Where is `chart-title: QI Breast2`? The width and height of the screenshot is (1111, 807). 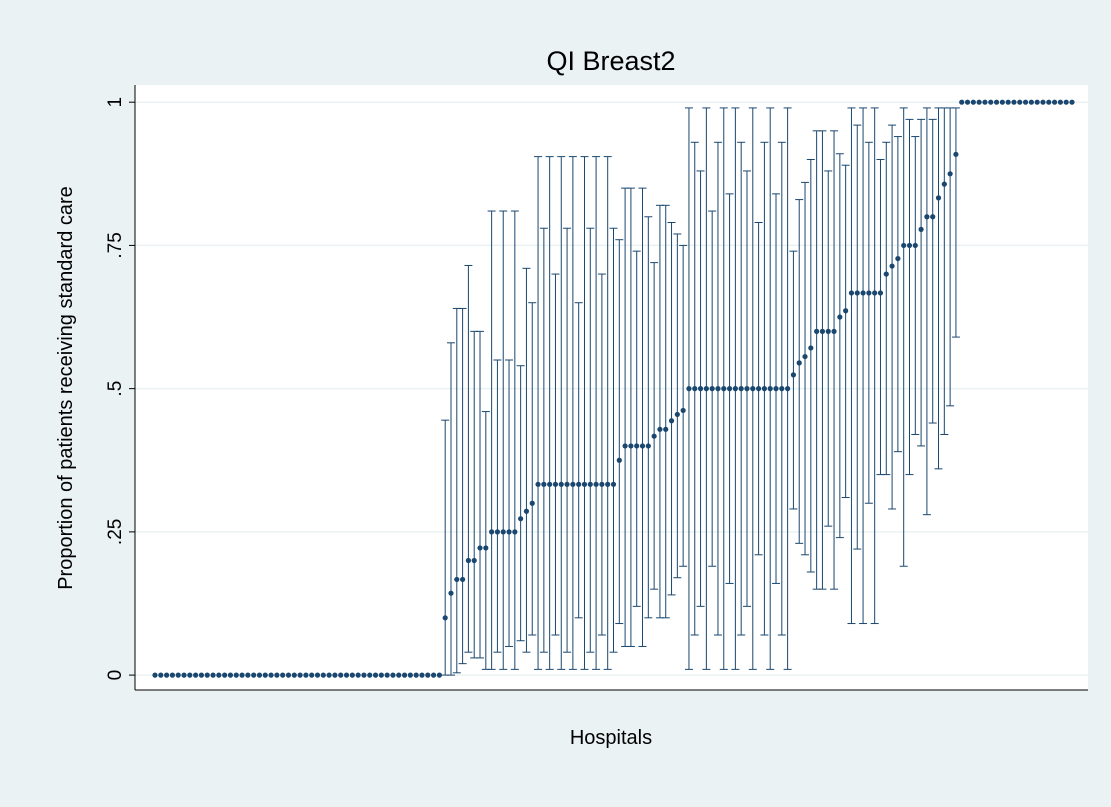 chart-title: QI Breast2 is located at coordinates (610, 61).